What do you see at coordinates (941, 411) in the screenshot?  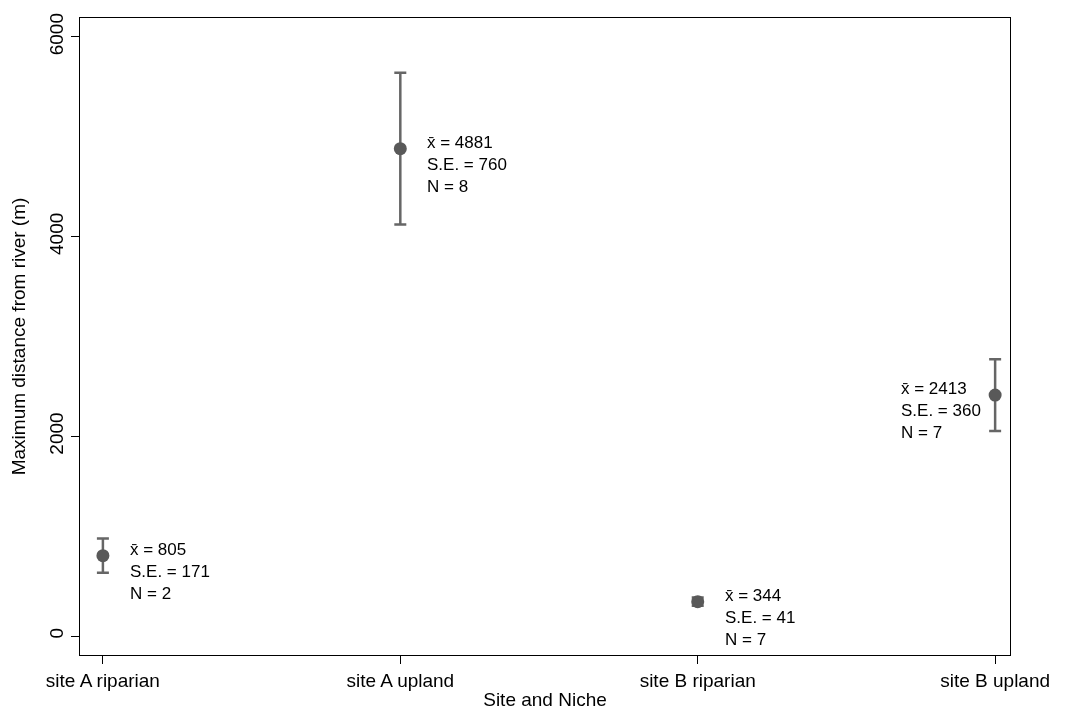 I see `annotation: x̄ = 2413 S.E. = 360 N = 7` at bounding box center [941, 411].